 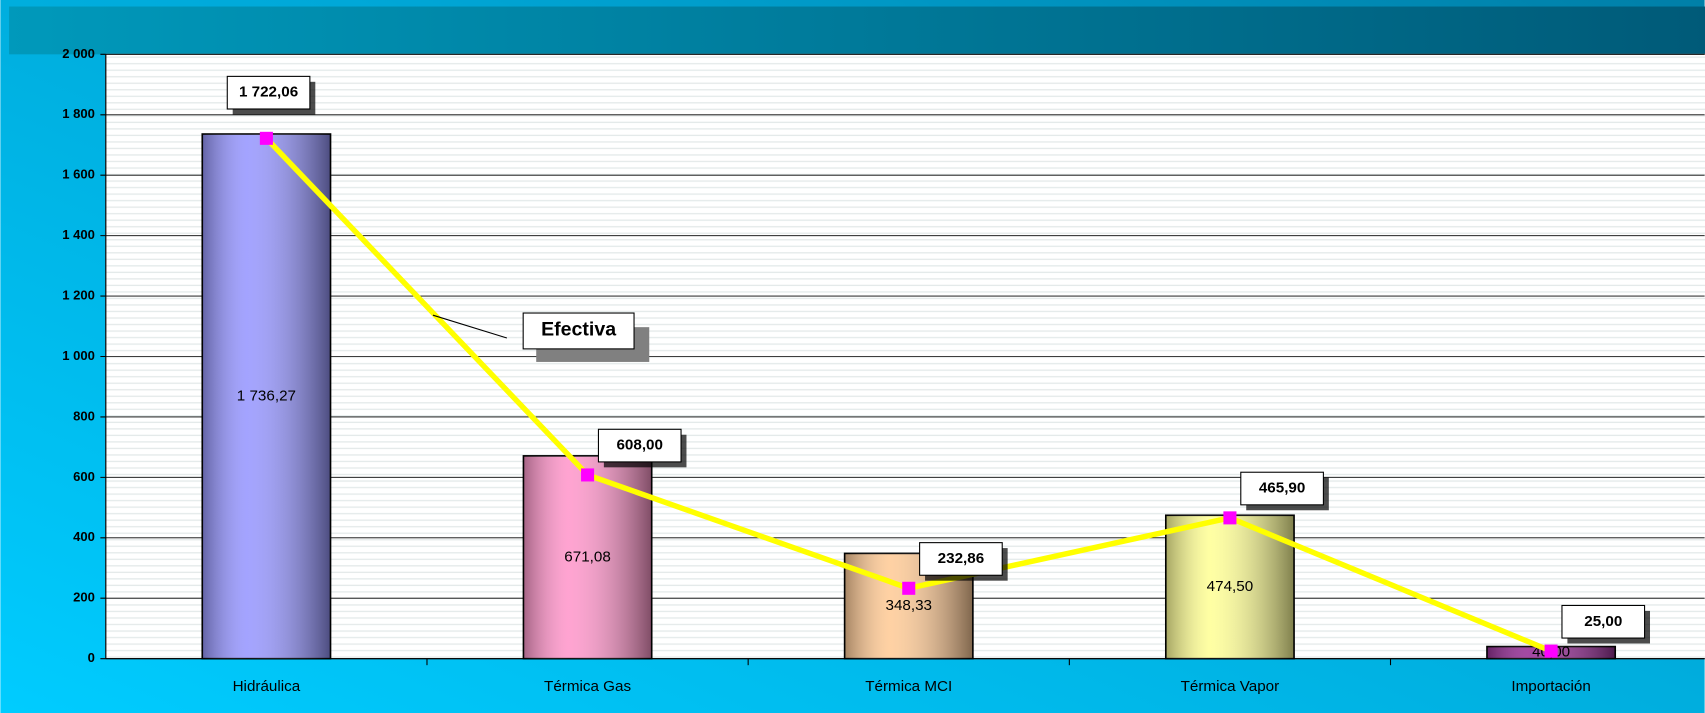 What do you see at coordinates (908, 686) in the screenshot?
I see `x-tick-label: Térmica MCI` at bounding box center [908, 686].